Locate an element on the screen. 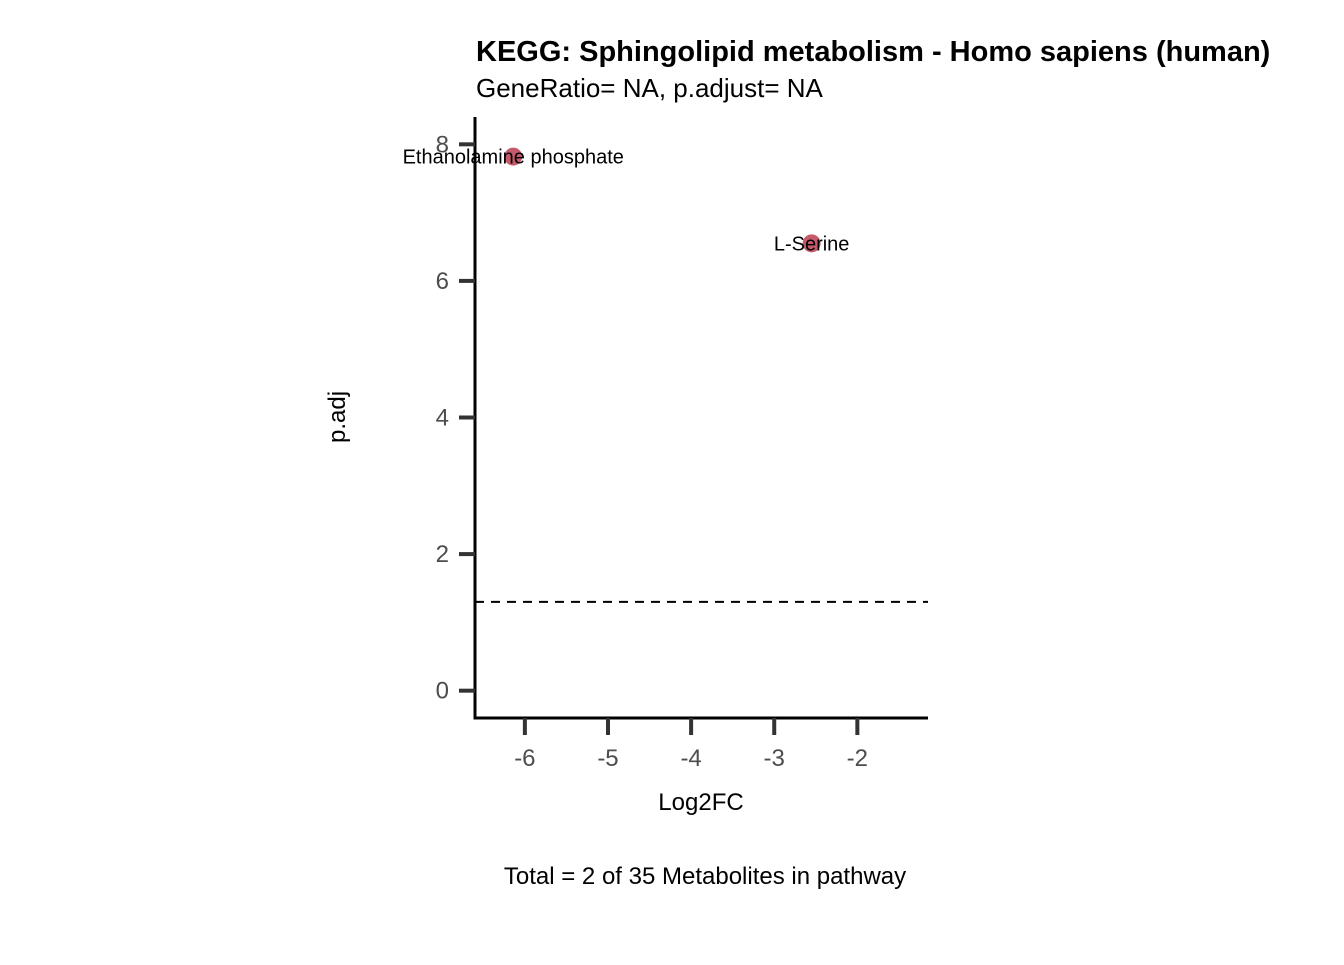  y-tick-label: 2 is located at coordinates (442, 554).